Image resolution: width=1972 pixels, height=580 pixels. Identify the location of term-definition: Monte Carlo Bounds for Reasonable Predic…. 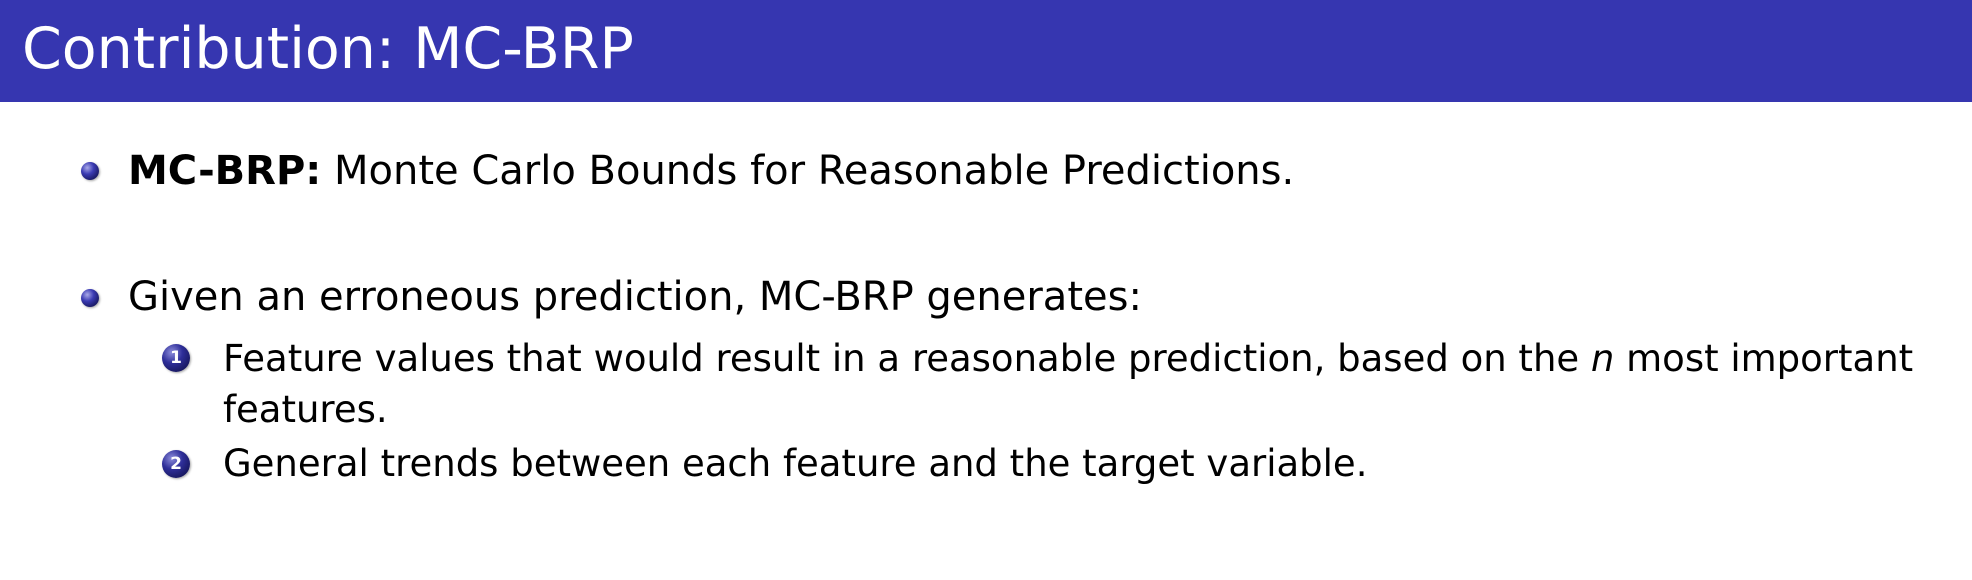
(808, 171).